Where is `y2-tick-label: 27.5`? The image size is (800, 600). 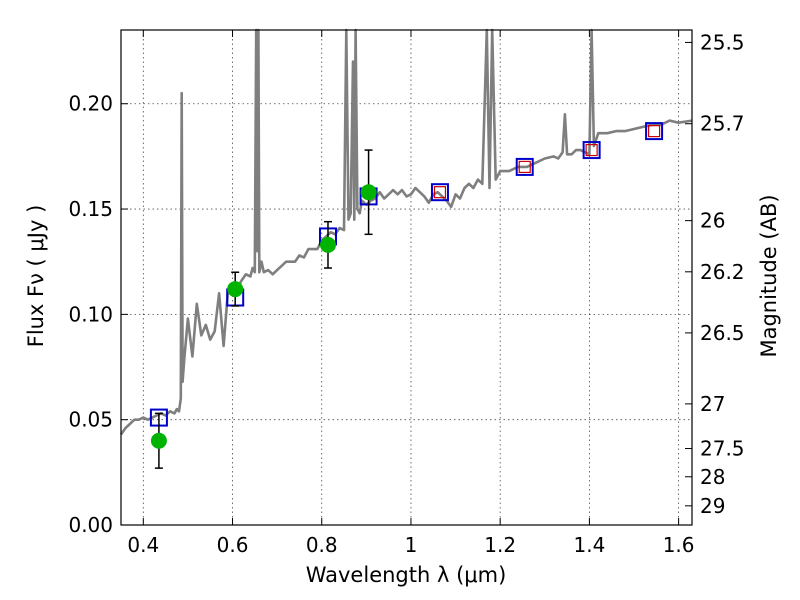 y2-tick-label: 27.5 is located at coordinates (722, 449).